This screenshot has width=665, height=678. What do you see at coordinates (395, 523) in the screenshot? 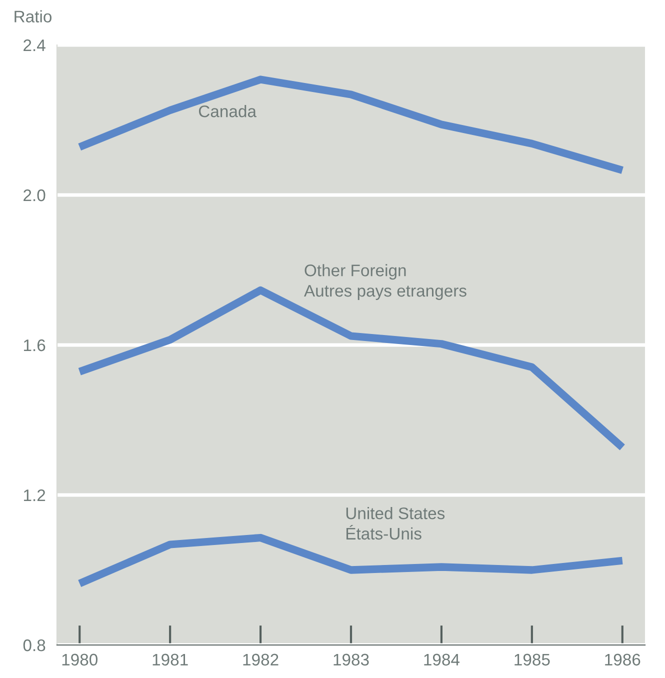
I see `series-label: United States États-Unis` at bounding box center [395, 523].